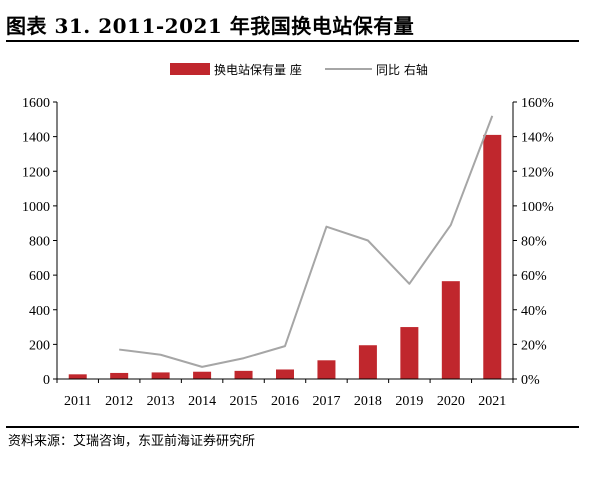 The image size is (609, 488). What do you see at coordinates (292, 41) in the screenshot?
I see `title-rule` at bounding box center [292, 41].